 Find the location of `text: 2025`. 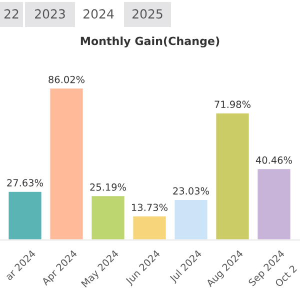

text: 2025 is located at coordinates (147, 14).